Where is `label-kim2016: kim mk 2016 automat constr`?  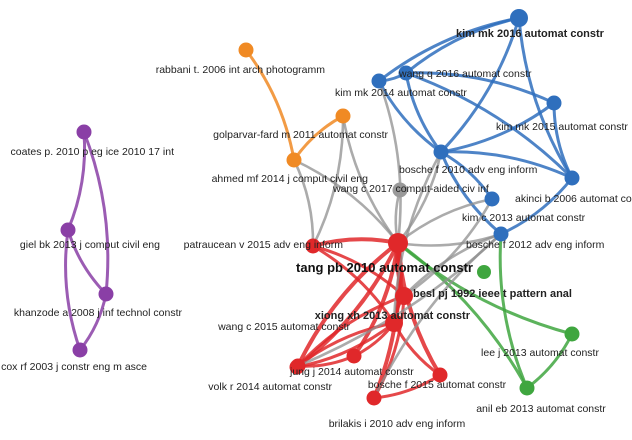
label-kim2016: kim mk 2016 automat constr is located at coordinates (530, 34).